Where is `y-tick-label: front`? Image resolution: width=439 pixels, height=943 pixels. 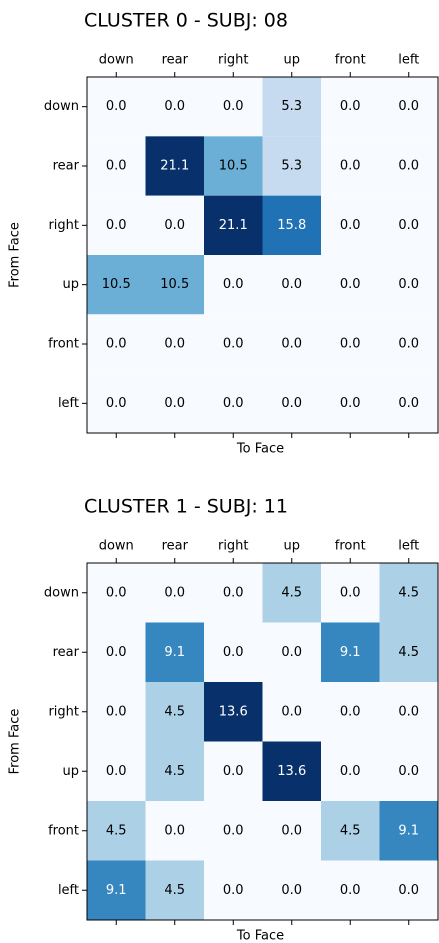
y-tick-label: front is located at coordinates (63, 344).